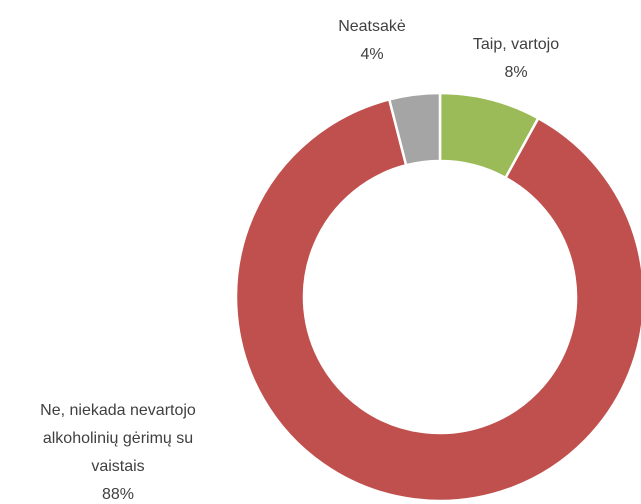  I want to click on value-label: 8%, so click(516, 72).